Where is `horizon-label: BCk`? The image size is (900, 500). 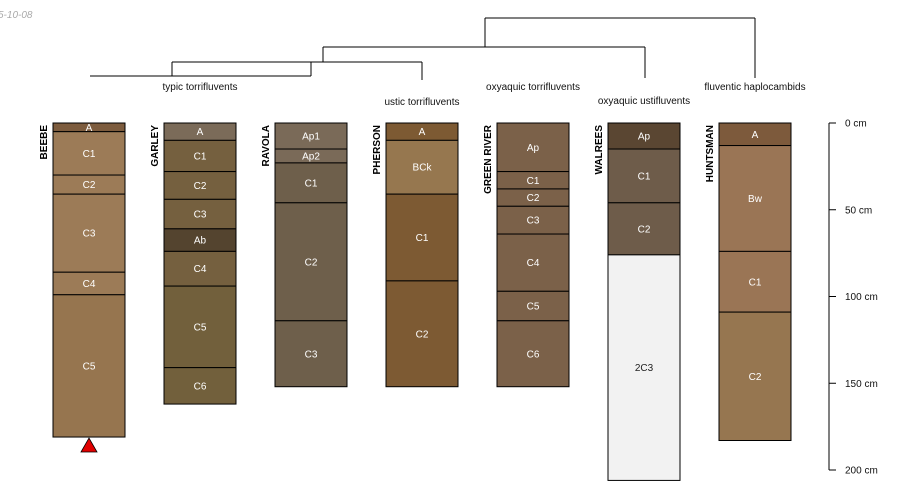 horizon-label: BCk is located at coordinates (423, 168).